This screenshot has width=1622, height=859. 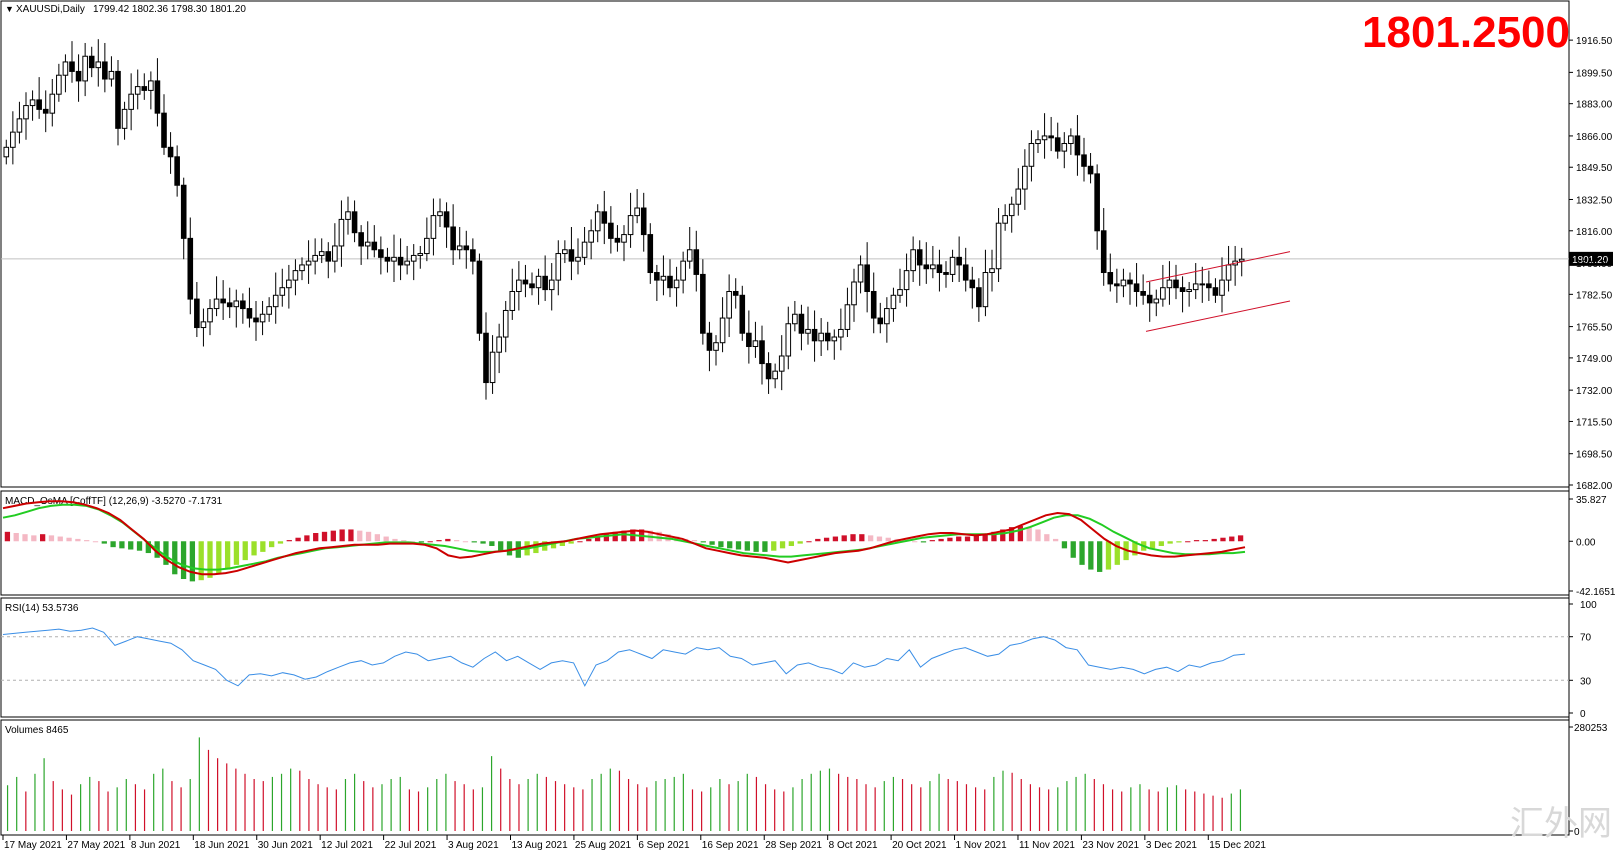 What do you see at coordinates (156, 845) in the screenshot?
I see `date-tick-label: 8 Jun 2021` at bounding box center [156, 845].